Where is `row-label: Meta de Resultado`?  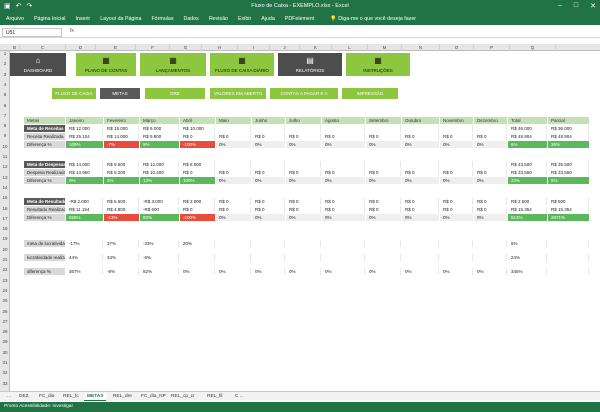
row-label: Meta de Resultado is located at coordinates (44, 201).